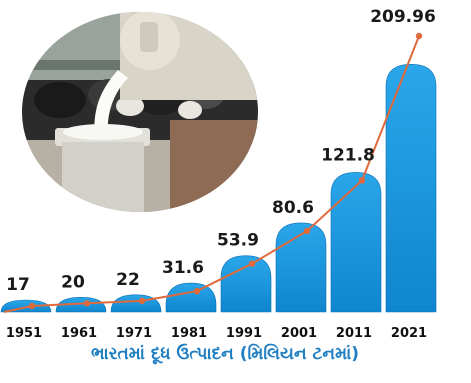  Describe the element at coordinates (356, 242) in the screenshot. I see `bar-2011` at that location.